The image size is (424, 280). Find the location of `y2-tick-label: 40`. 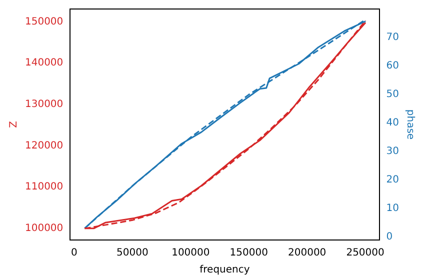

y2-tick-label: 40 is located at coordinates (393, 123).